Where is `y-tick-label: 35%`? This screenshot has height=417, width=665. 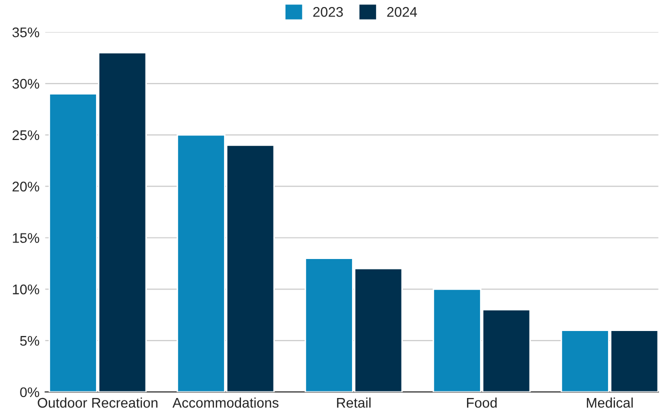 y-tick-label: 35% is located at coordinates (26, 32).